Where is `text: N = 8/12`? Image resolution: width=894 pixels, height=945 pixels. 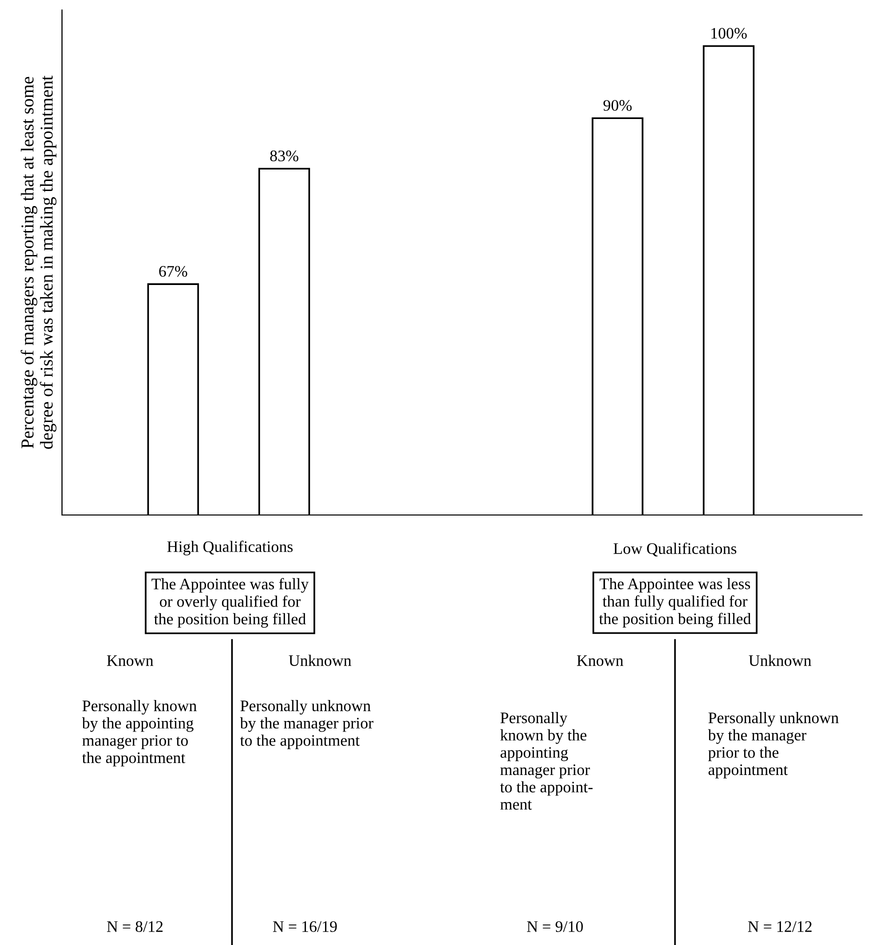
text: N = 8/12 is located at coordinates (134, 926).